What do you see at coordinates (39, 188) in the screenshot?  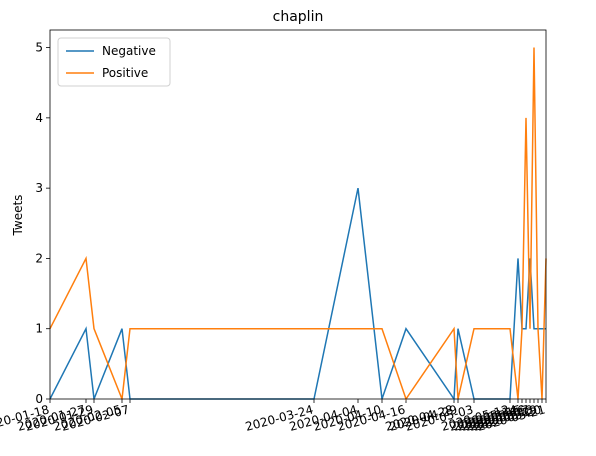 I see `y-tick-label: 3` at bounding box center [39, 188].